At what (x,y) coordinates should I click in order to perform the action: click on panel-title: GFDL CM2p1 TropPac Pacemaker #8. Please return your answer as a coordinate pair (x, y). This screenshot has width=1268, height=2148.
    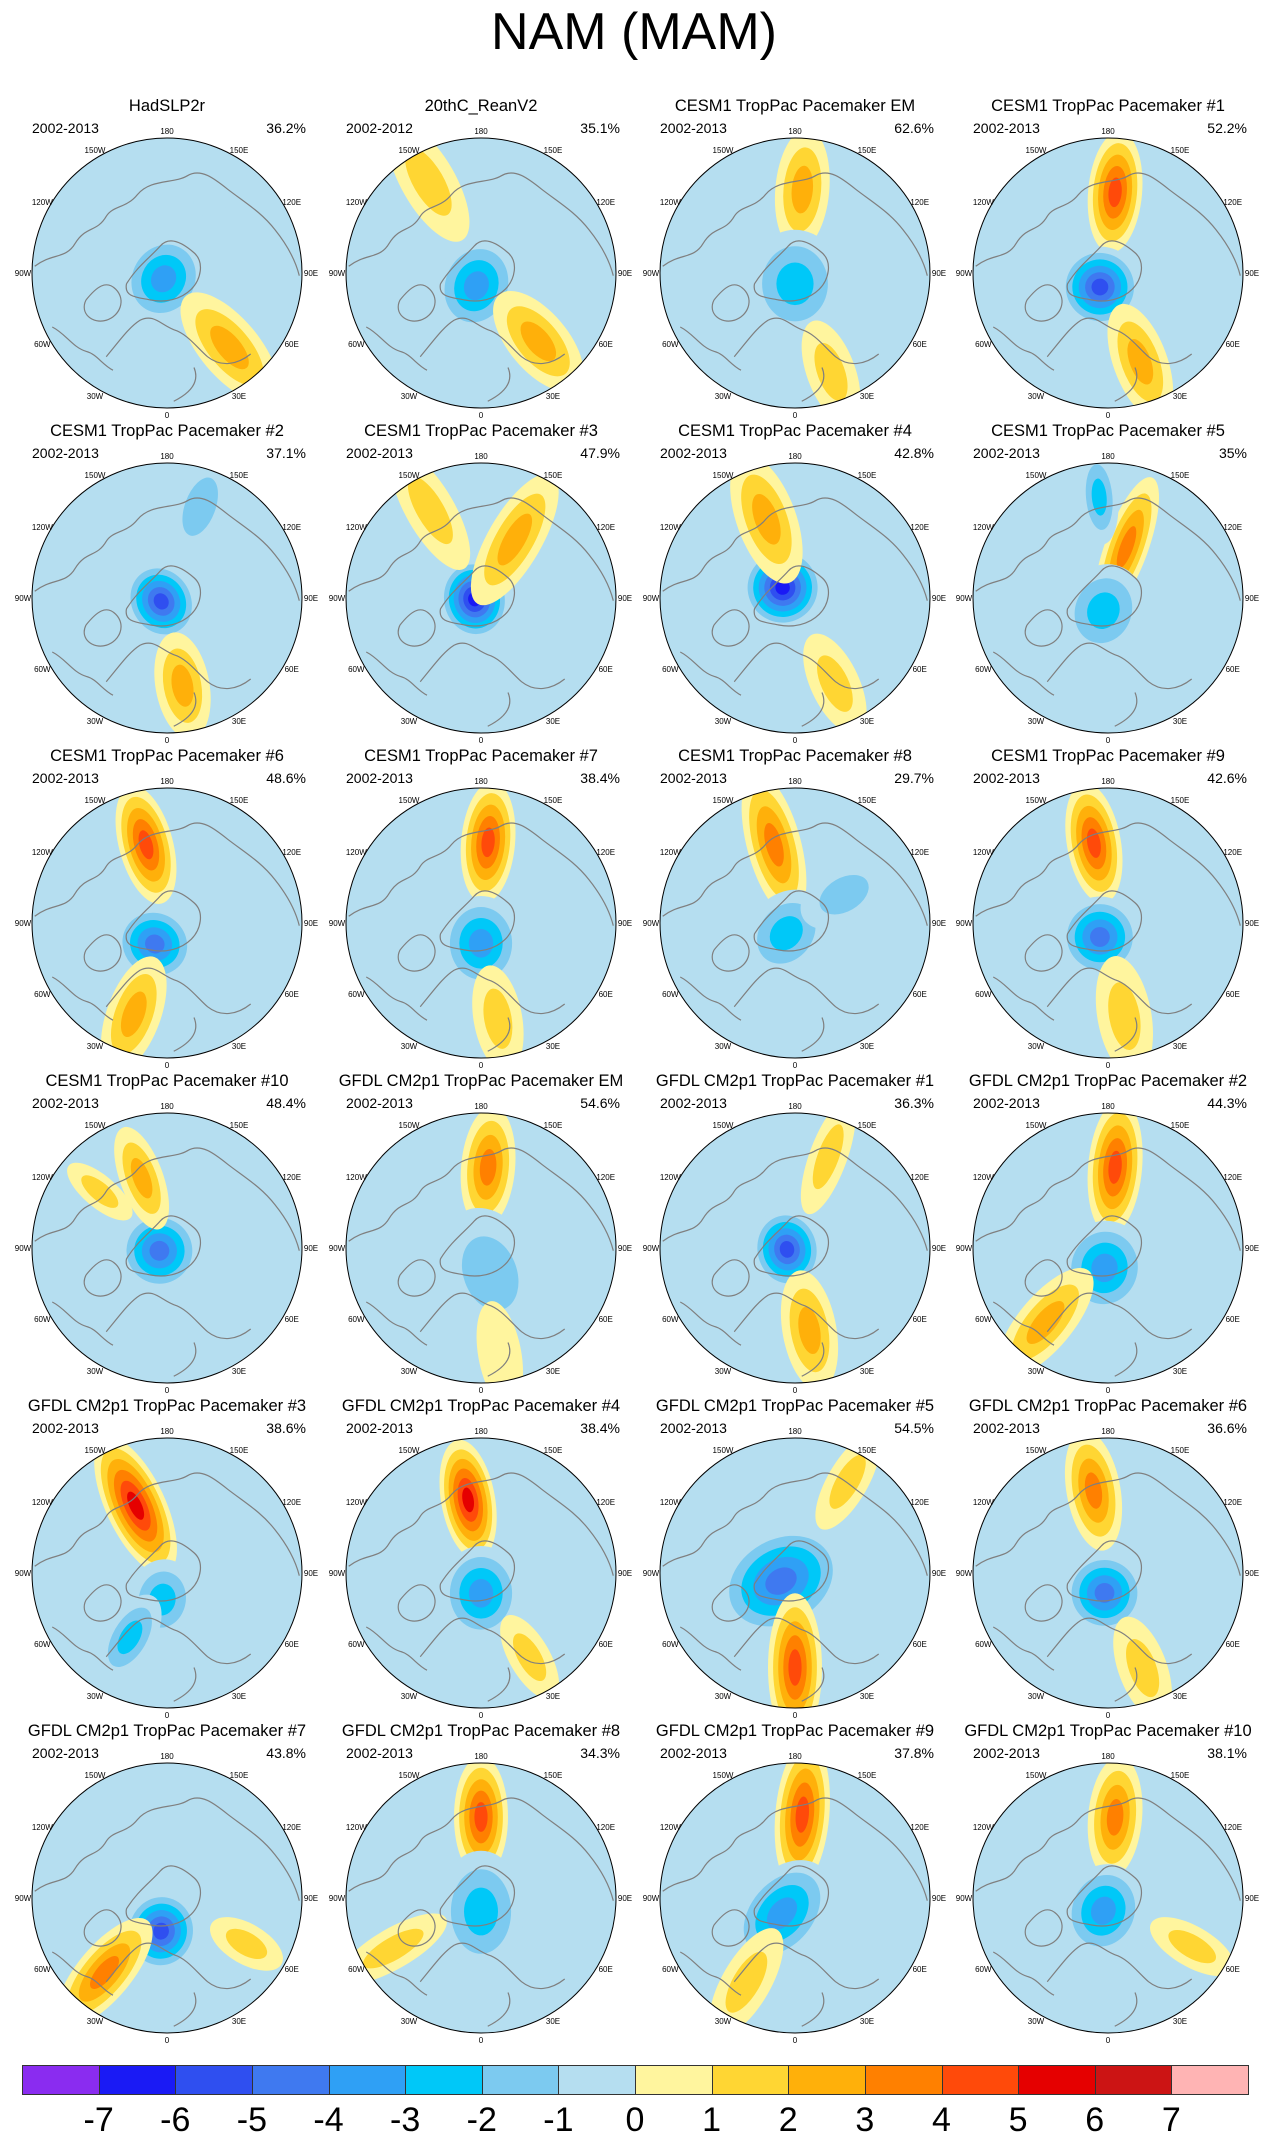
    Looking at the image, I should click on (481, 1731).